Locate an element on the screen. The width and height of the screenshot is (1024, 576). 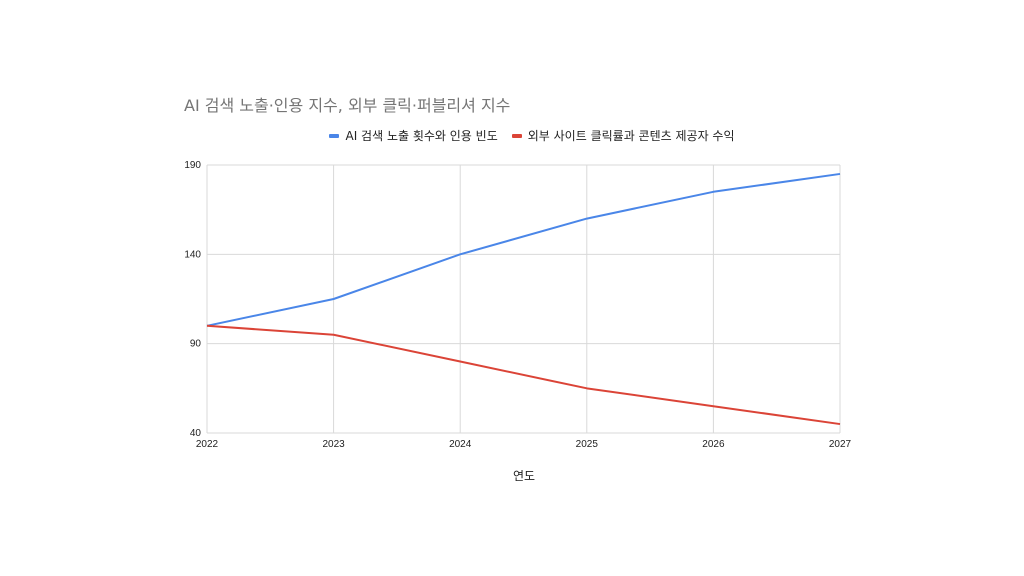
y-tick-label: 40 is located at coordinates (196, 433).